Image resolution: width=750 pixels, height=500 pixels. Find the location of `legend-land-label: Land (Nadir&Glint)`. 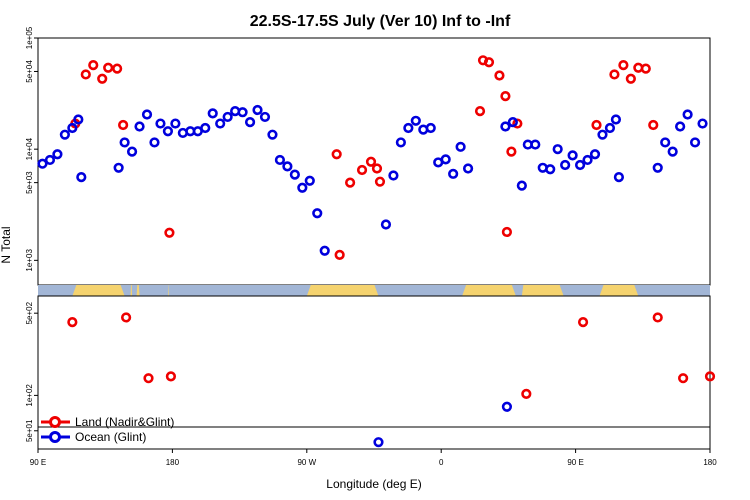

legend-land-label: Land (Nadir&Glint) is located at coordinates (124, 422).